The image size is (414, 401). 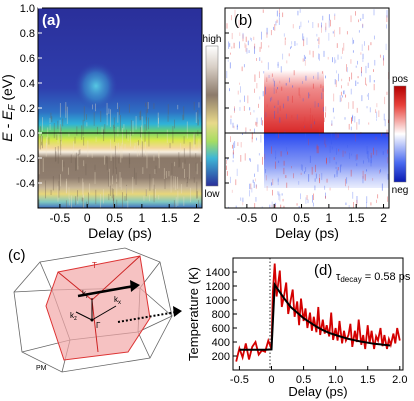 I want to click on panel-a-yticks: 1.0 0.8 0.6 0.4 0.2 0.0 -0.2 -0.4, so click(x=29, y=96).